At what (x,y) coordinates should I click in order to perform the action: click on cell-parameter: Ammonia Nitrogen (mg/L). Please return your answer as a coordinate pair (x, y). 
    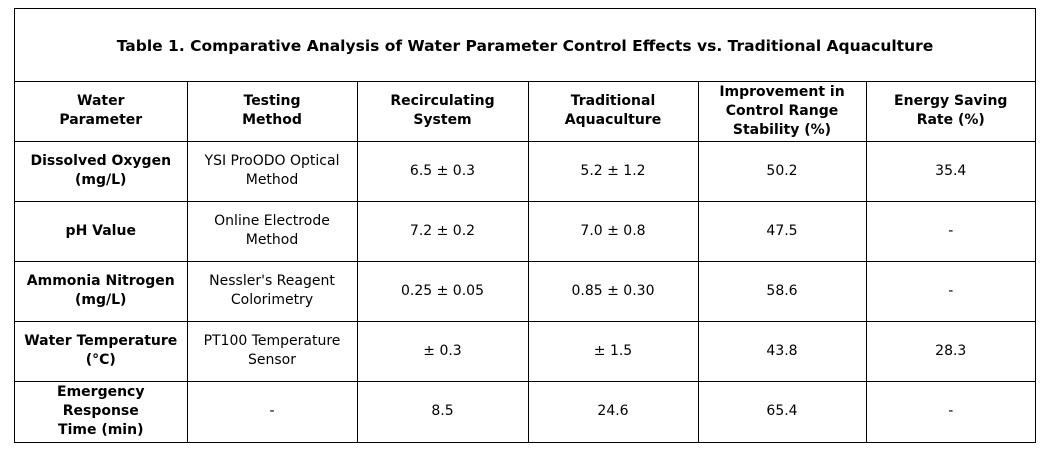
    Looking at the image, I should click on (101, 291).